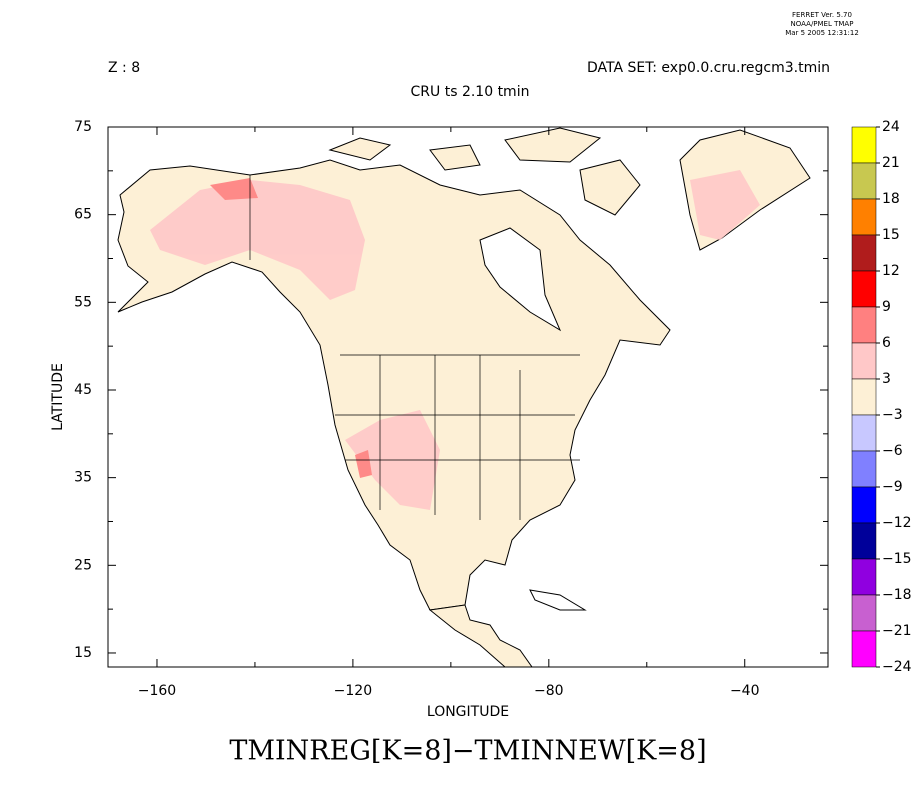 This screenshot has height=794, width=921. What do you see at coordinates (468, 712) in the screenshot?
I see `x-axis-label: LONGITUDE` at bounding box center [468, 712].